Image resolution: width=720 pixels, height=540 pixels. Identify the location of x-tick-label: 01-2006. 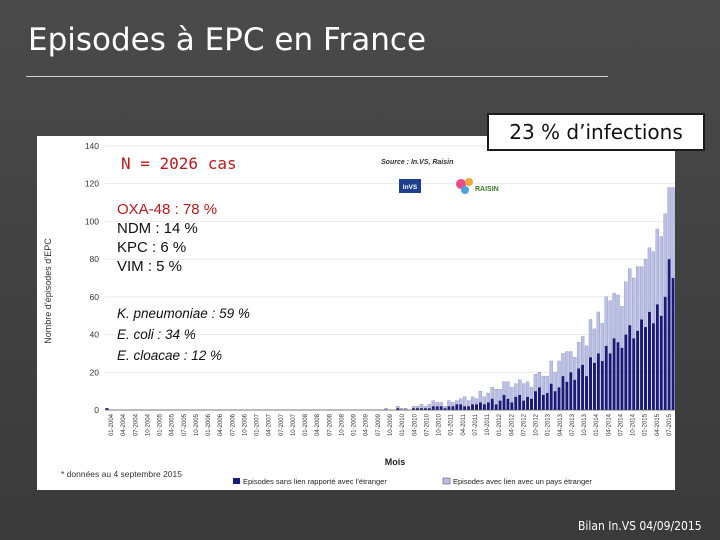
(209, 424).